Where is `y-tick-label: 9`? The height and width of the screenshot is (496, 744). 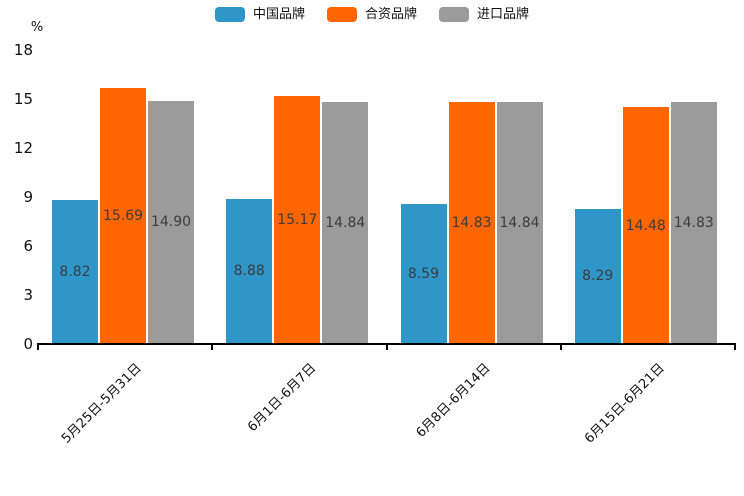
y-tick-label: 9 is located at coordinates (28, 197).